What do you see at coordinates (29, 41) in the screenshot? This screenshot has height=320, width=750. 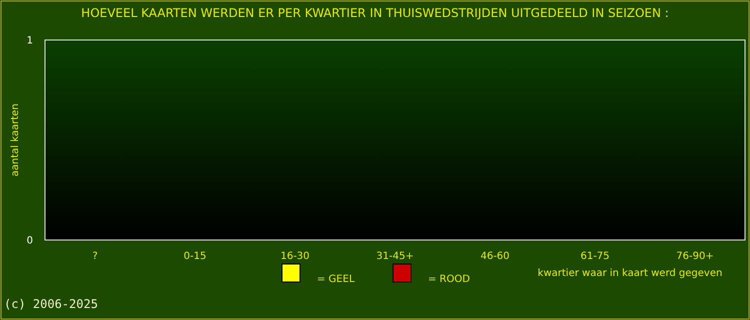 I see `y-tick-label: 1` at bounding box center [29, 41].